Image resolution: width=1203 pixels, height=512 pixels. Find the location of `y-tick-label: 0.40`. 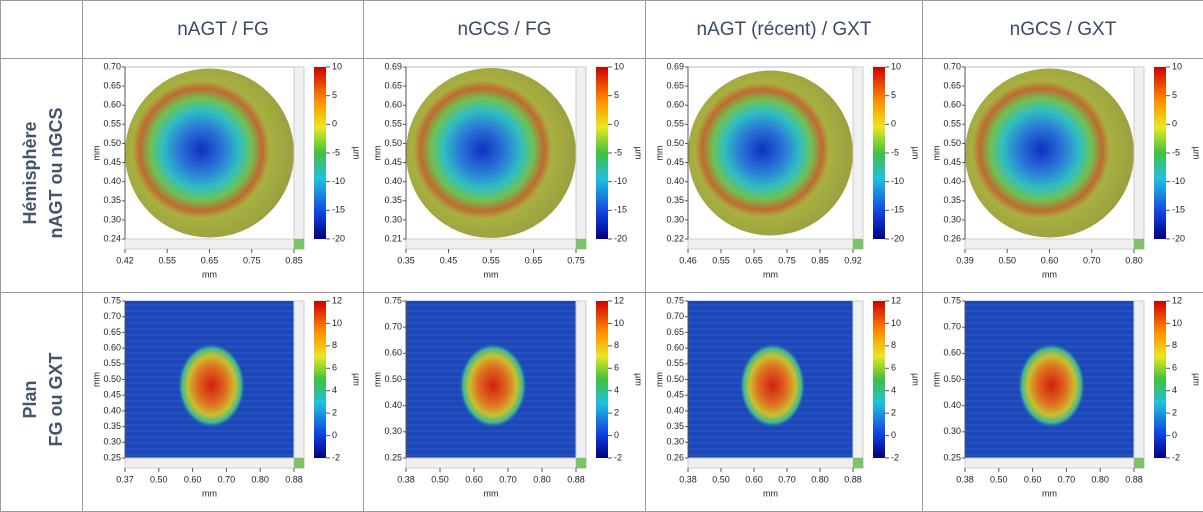

y-tick-label: 0.40 is located at coordinates (675, 181).